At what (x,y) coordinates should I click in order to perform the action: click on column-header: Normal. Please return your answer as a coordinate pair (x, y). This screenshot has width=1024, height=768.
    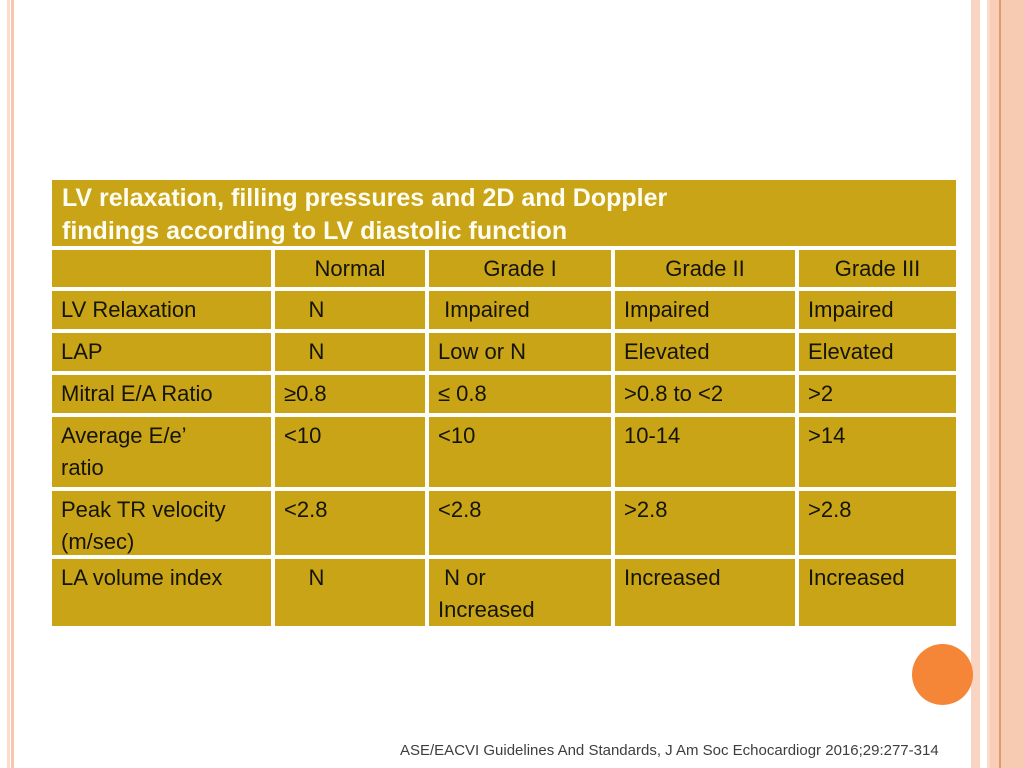
    Looking at the image, I should click on (350, 268).